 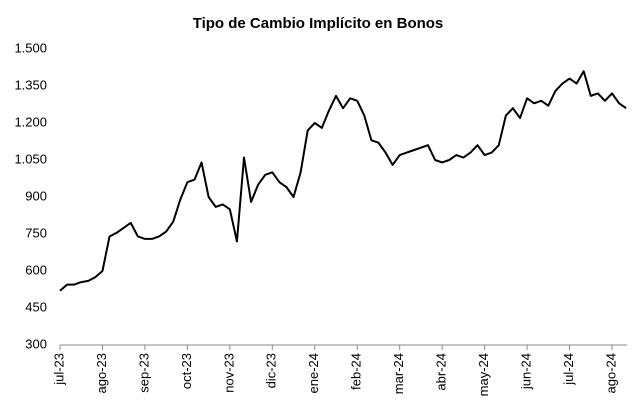 I want to click on y-tick-label: 750, so click(x=36, y=232).